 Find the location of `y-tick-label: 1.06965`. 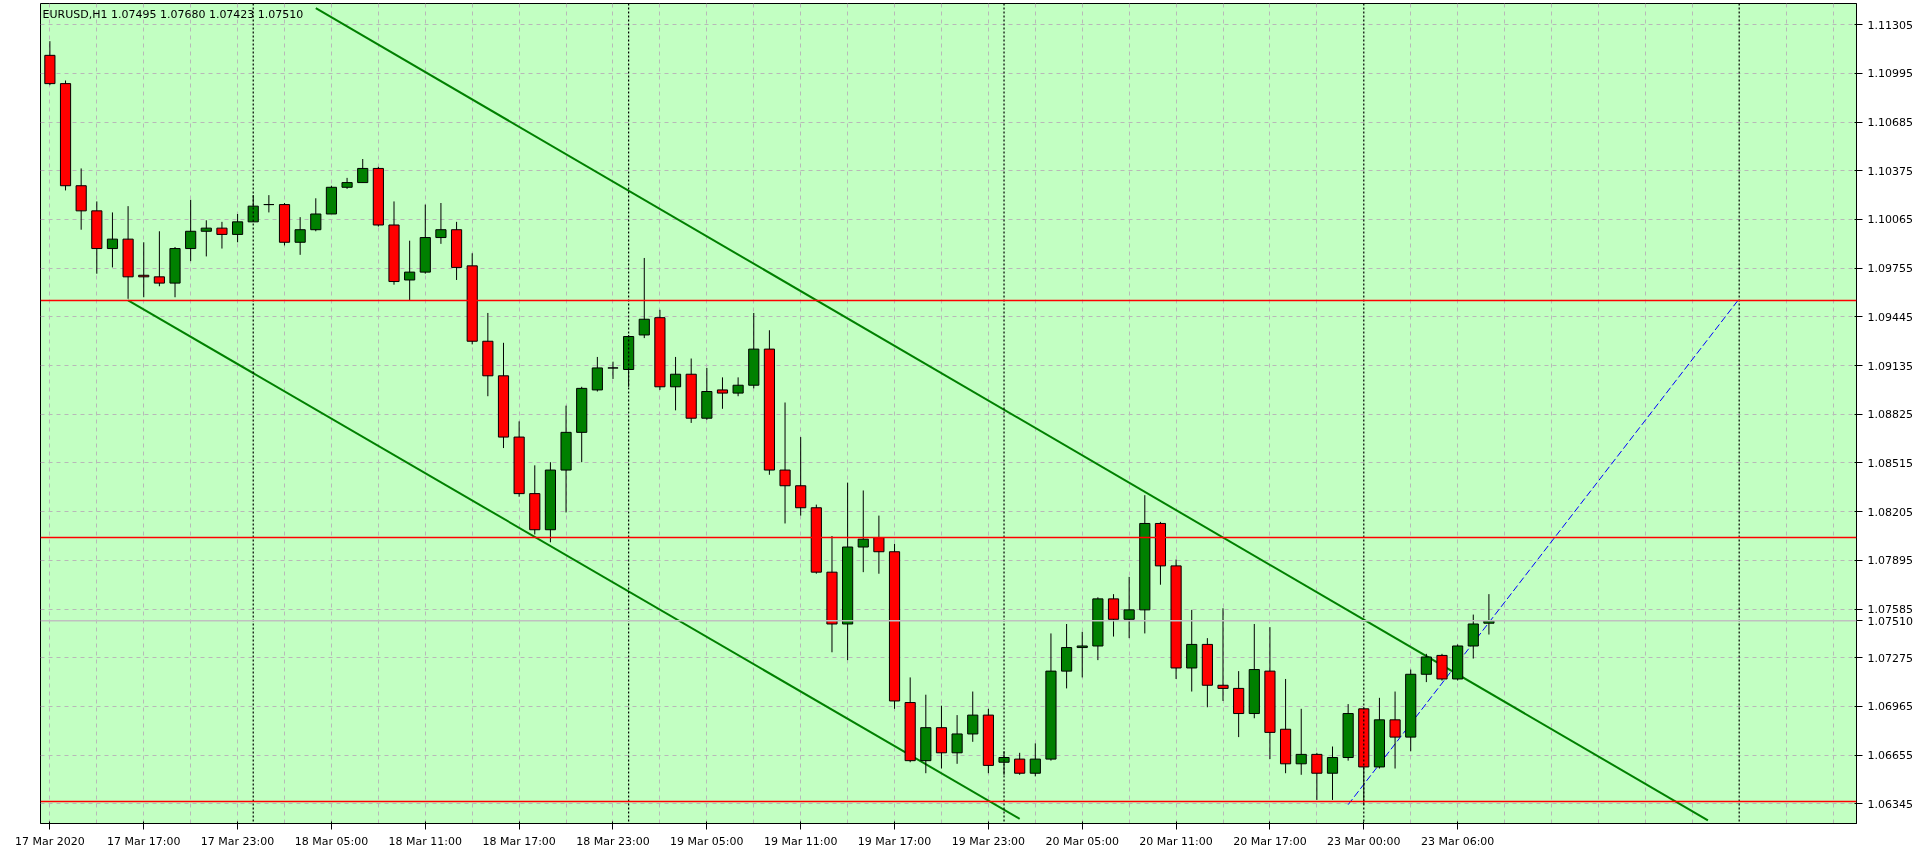

y-tick-label: 1.06965 is located at coordinates (1890, 707).